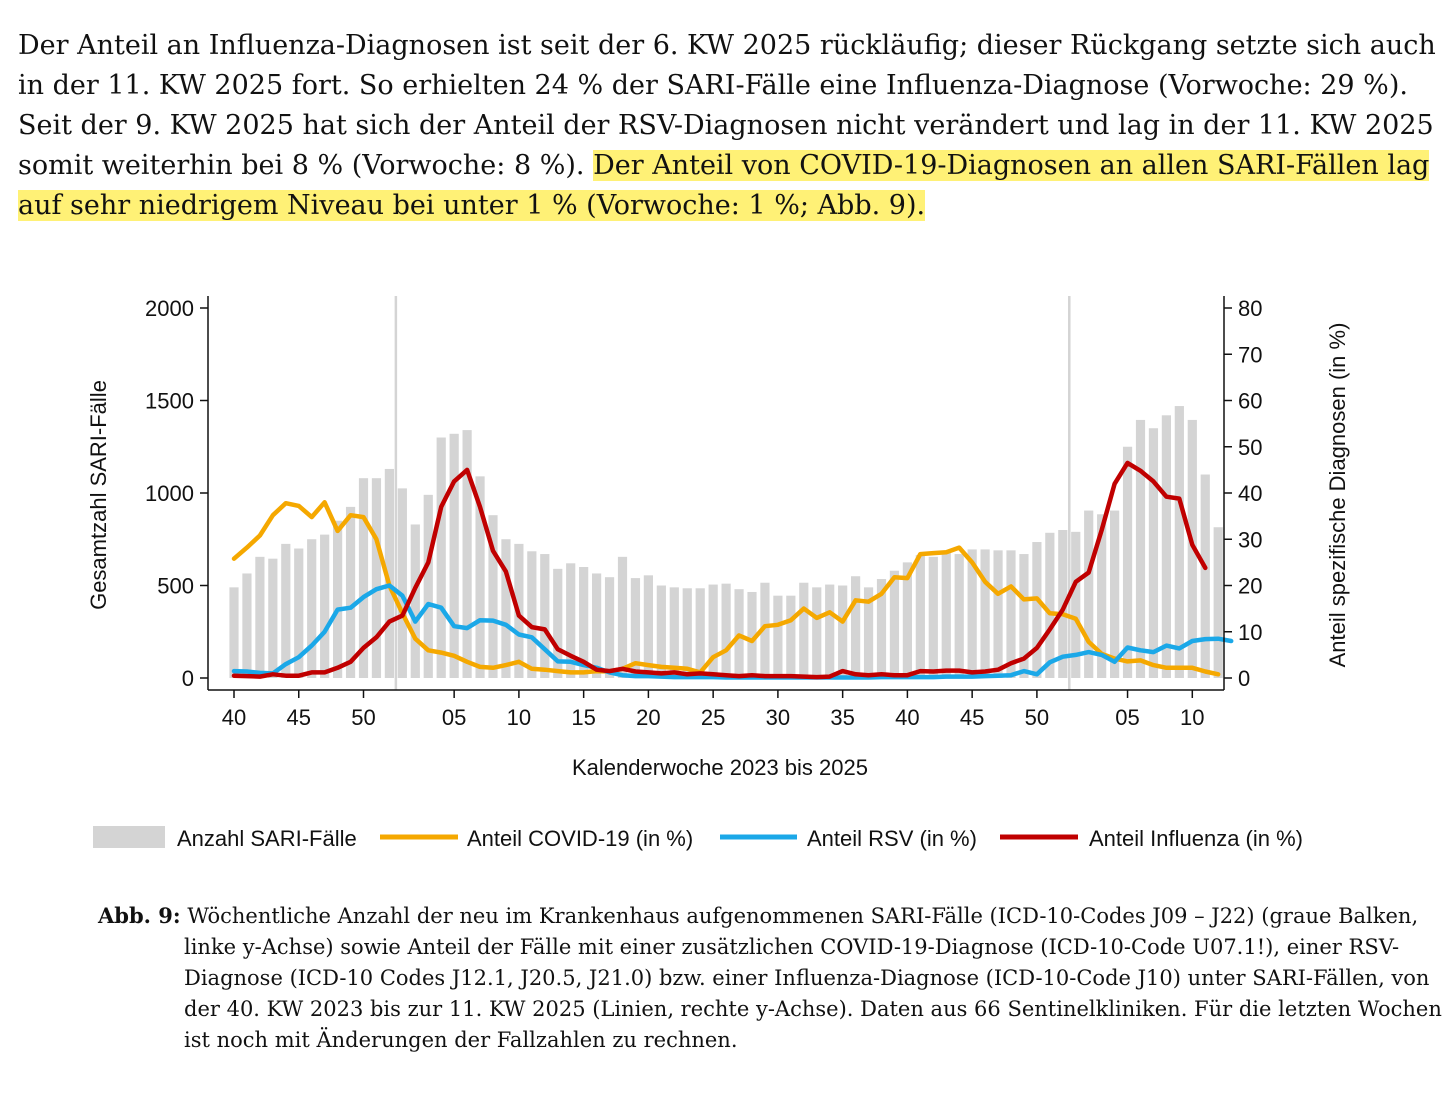 This screenshot has width=1456, height=1104. What do you see at coordinates (1250, 447) in the screenshot?
I see `y-right-tick-label: 50` at bounding box center [1250, 447].